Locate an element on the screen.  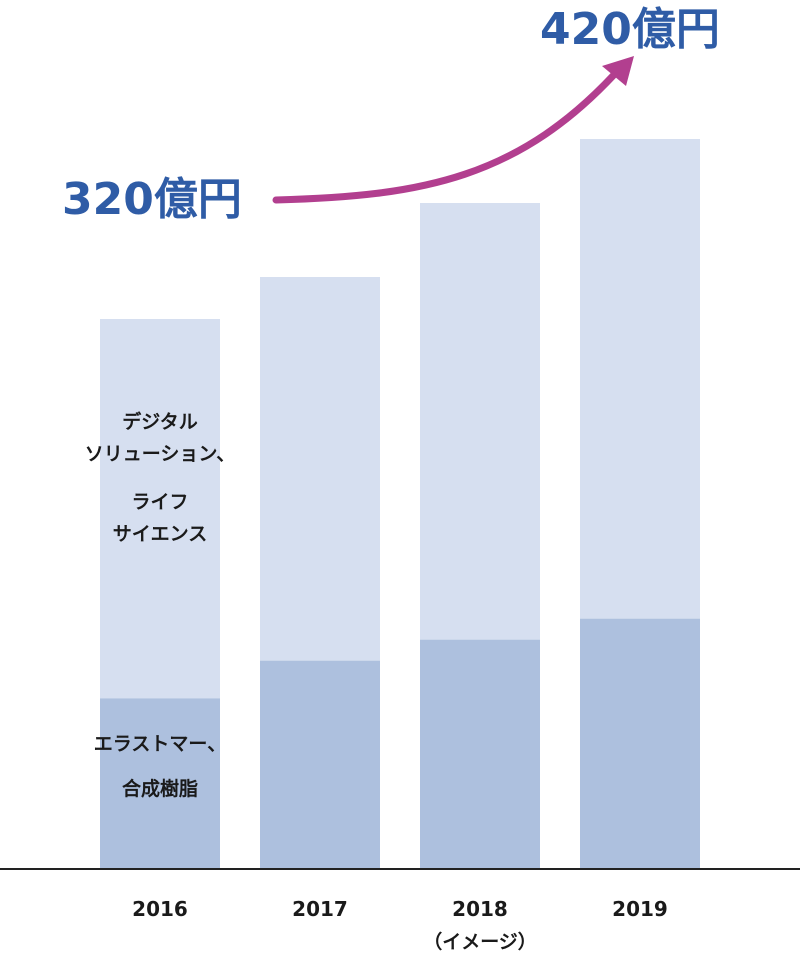
growth-arrowhead is located at coordinates (618, 71).